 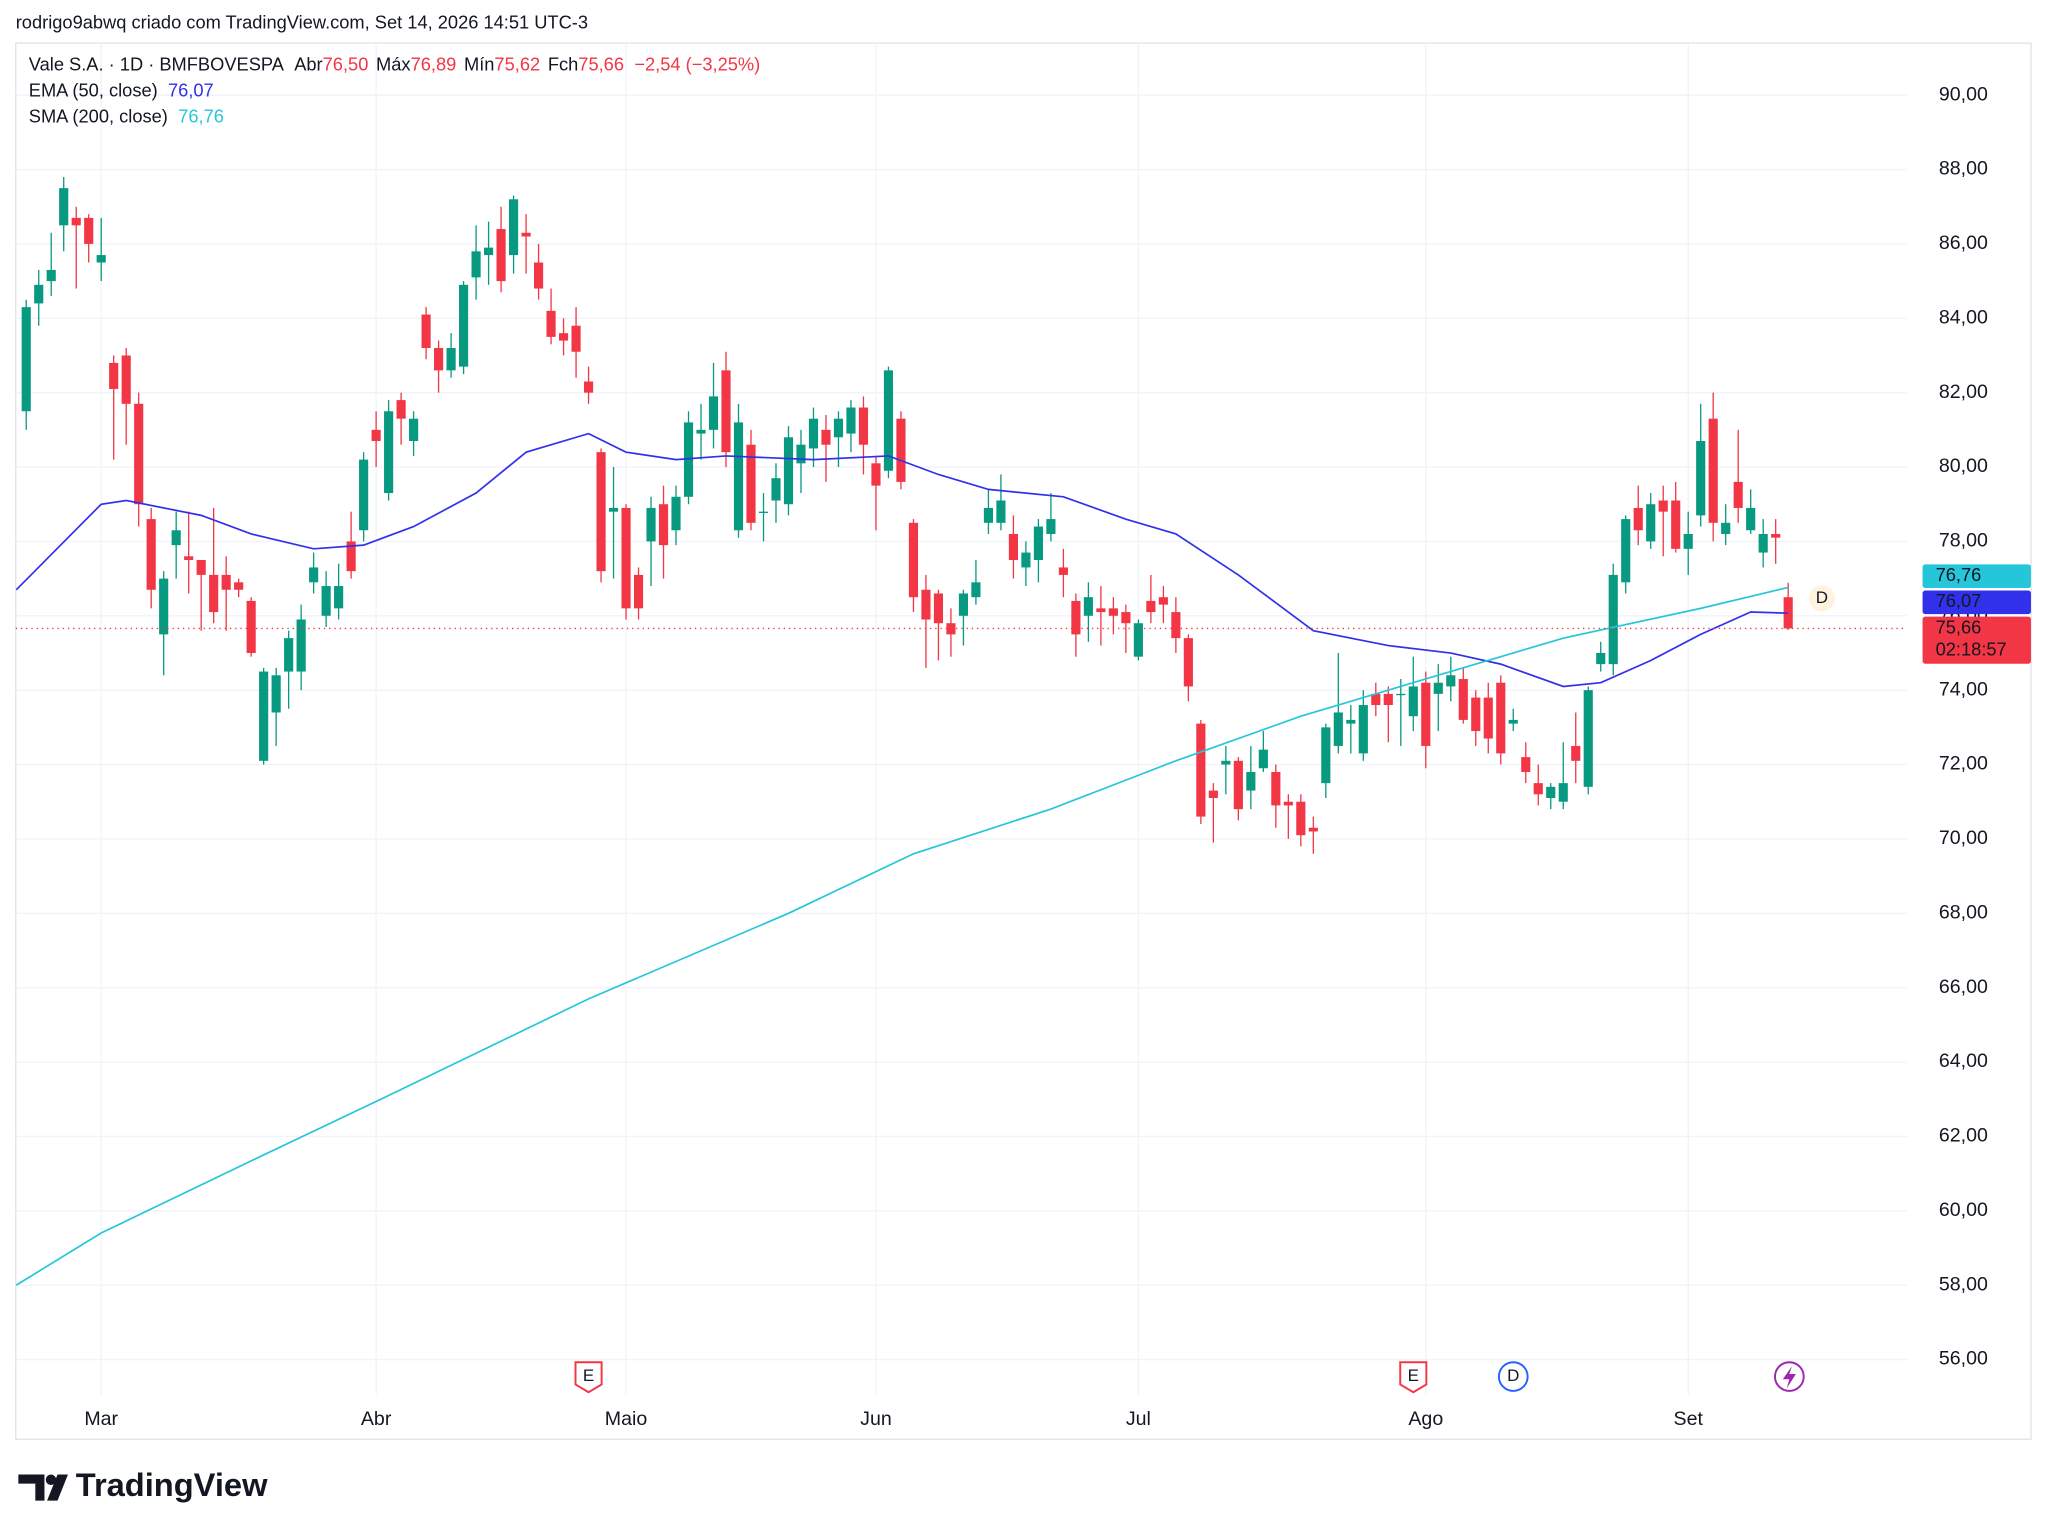 What do you see at coordinates (563, 63) in the screenshot?
I see `ohlc-label: Fch` at bounding box center [563, 63].